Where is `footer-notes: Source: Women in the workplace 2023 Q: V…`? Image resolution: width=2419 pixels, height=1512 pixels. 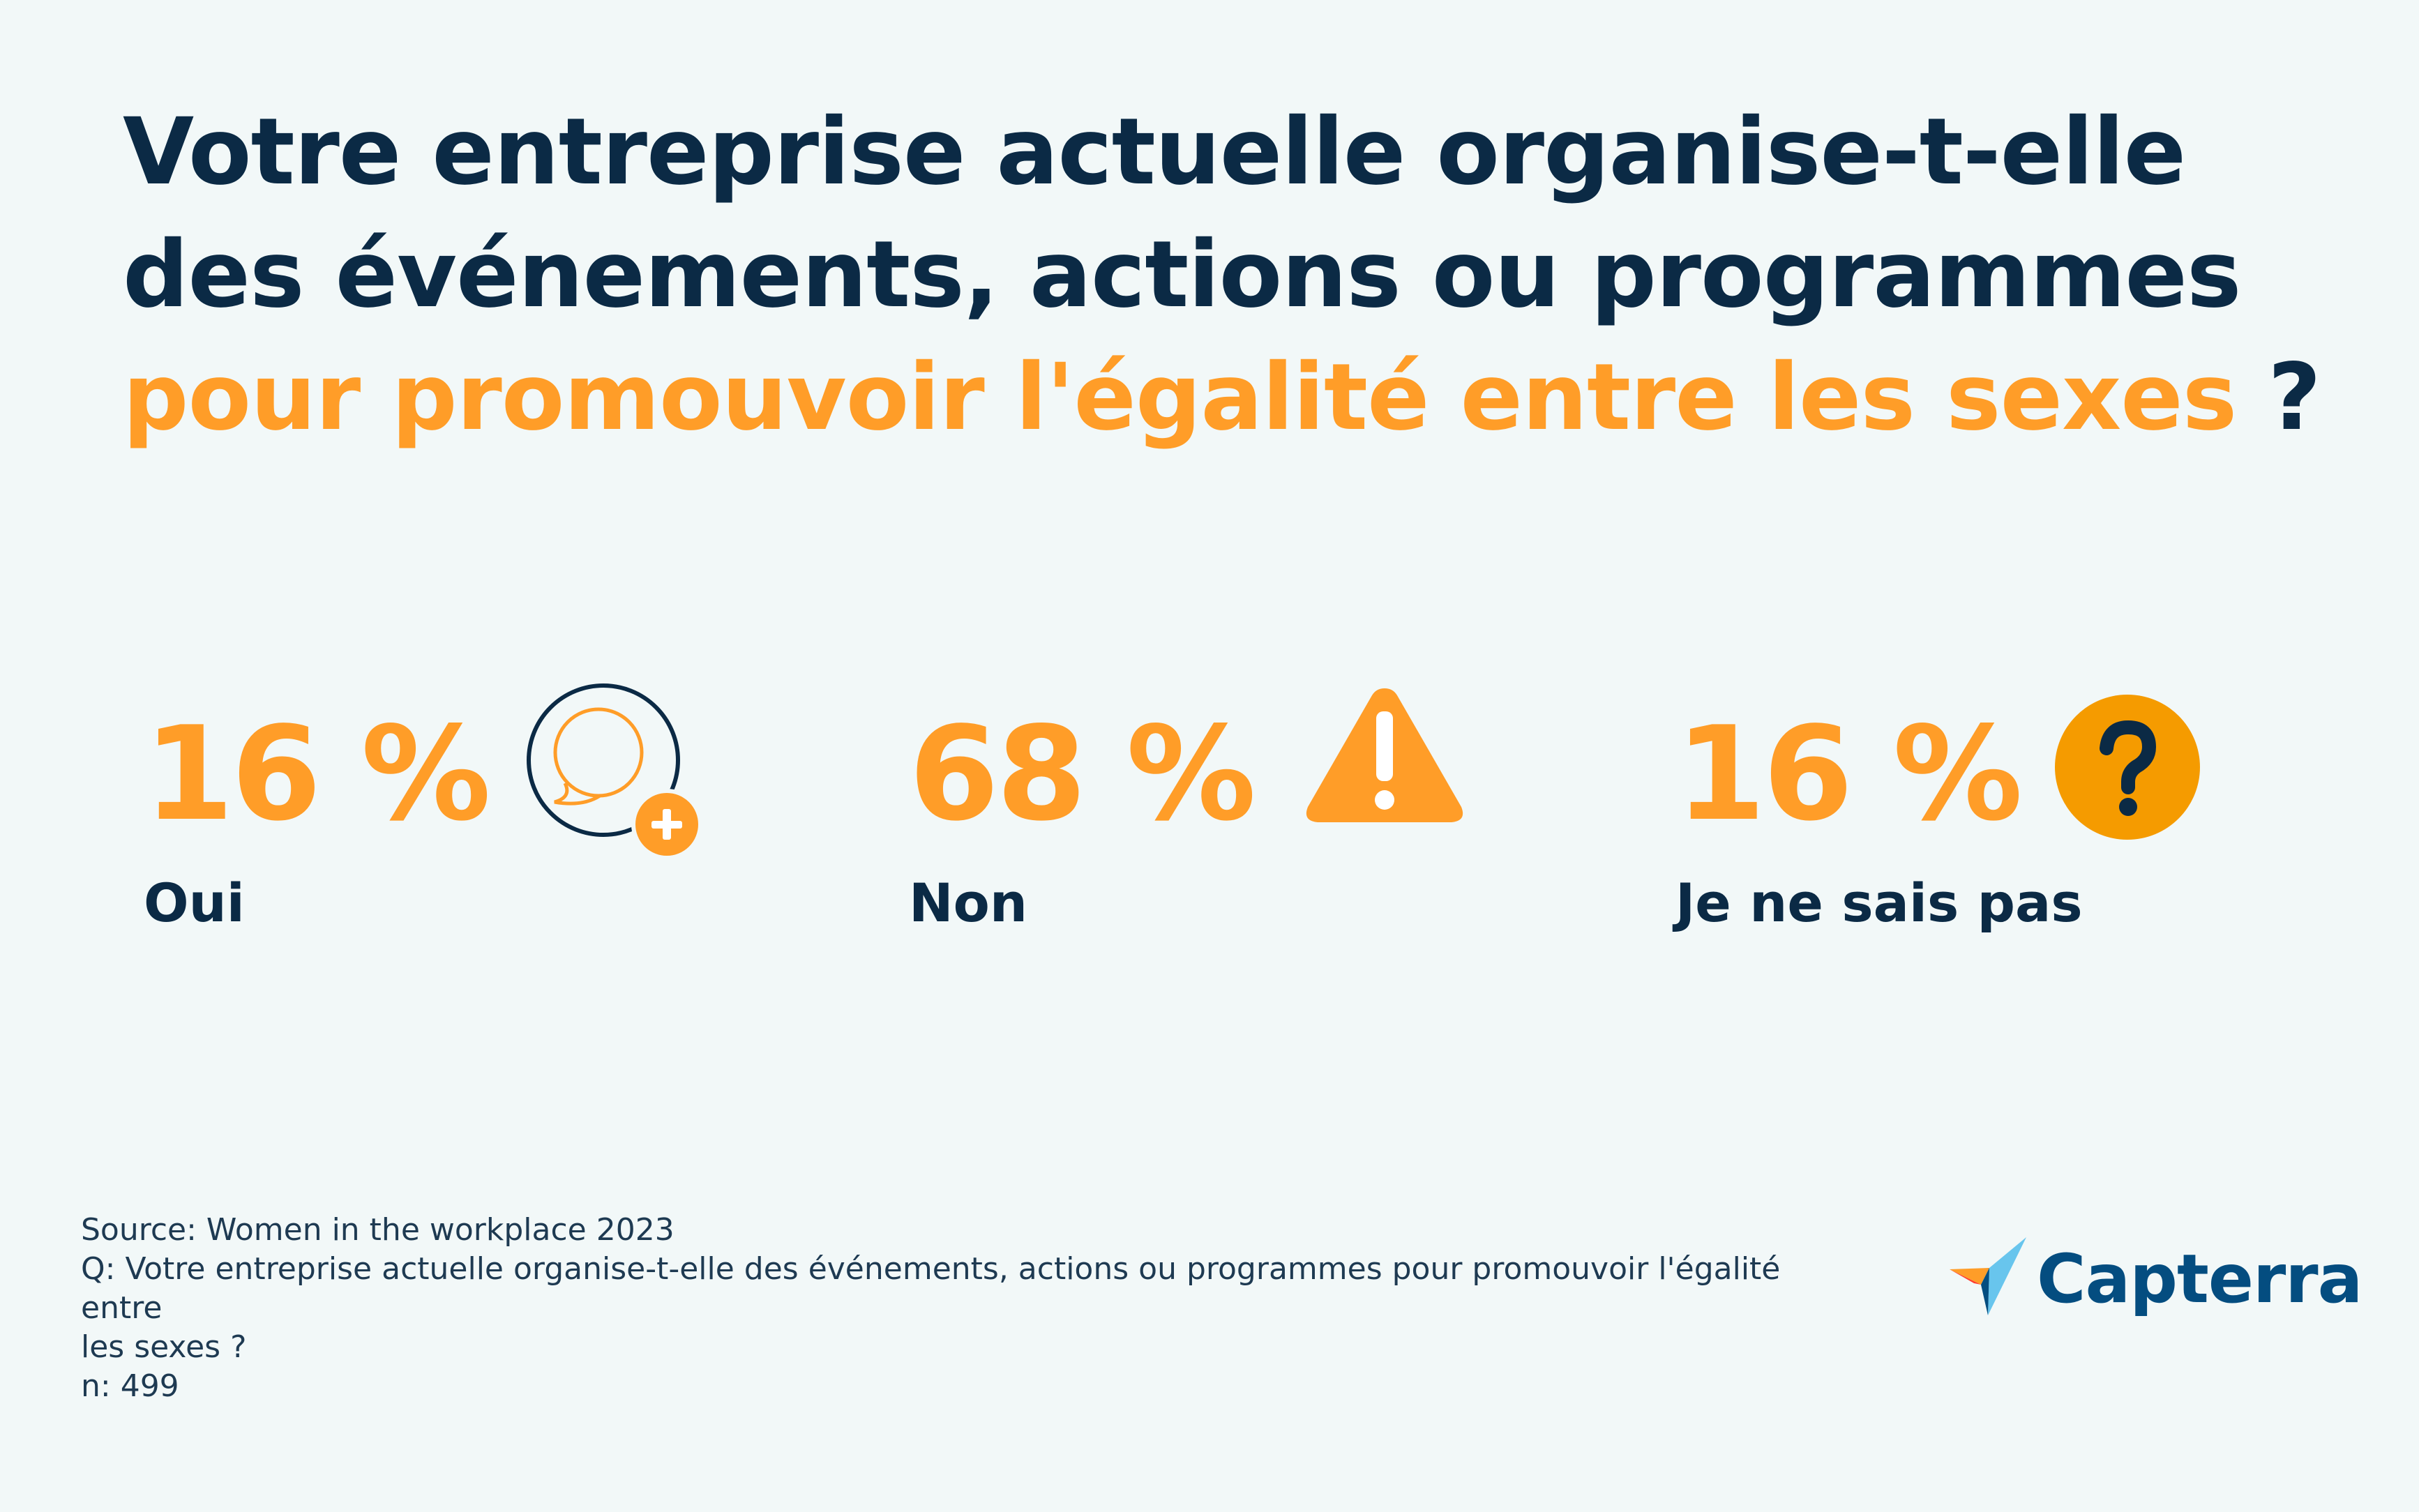
footer-notes: Source: Women in the workplace 2023 Q: V… is located at coordinates (967, 1308).